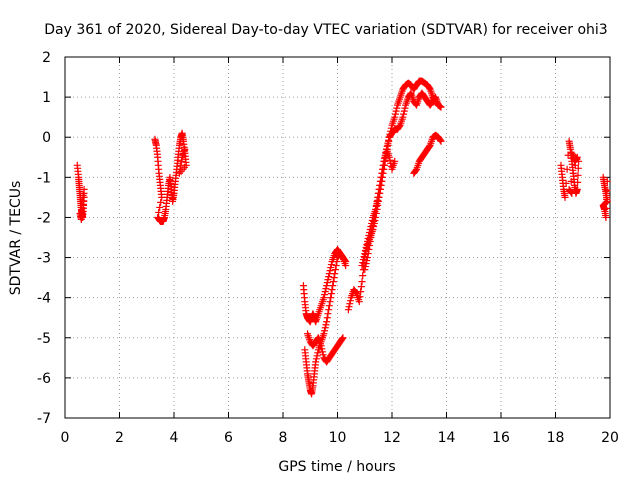 The image size is (640, 480). I want to click on x-tick-label: 4, so click(174, 438).